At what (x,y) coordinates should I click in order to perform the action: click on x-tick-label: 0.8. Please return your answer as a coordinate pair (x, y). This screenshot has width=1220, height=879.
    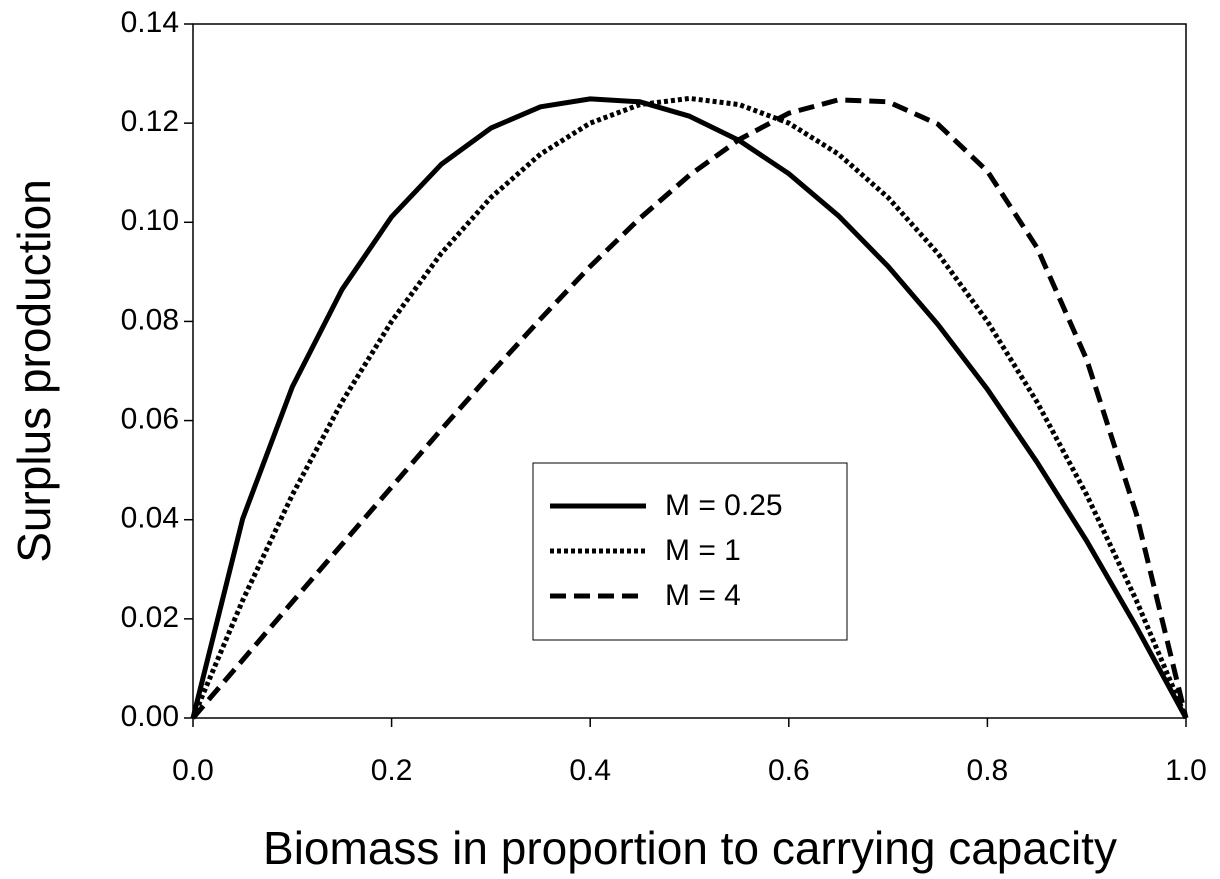
    Looking at the image, I should click on (988, 770).